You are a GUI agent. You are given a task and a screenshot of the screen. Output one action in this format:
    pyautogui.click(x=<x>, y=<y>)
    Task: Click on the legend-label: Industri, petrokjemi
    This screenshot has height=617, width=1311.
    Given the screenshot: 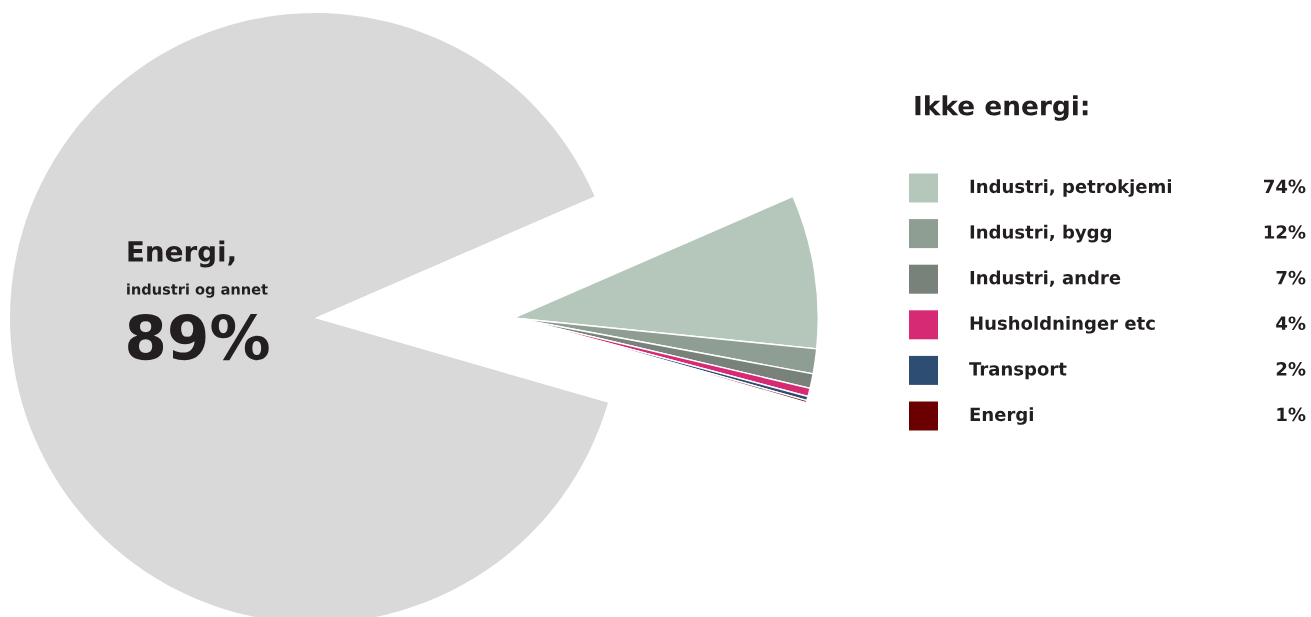 What is the action you would take?
    pyautogui.click(x=1070, y=188)
    